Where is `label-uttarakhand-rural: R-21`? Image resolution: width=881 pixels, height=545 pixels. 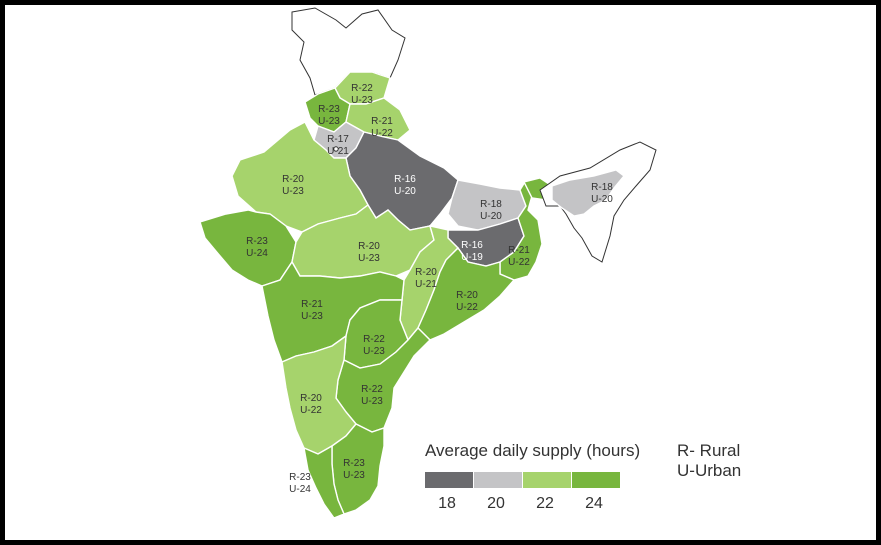
label-uttarakhand-rural: R-21 is located at coordinates (382, 121).